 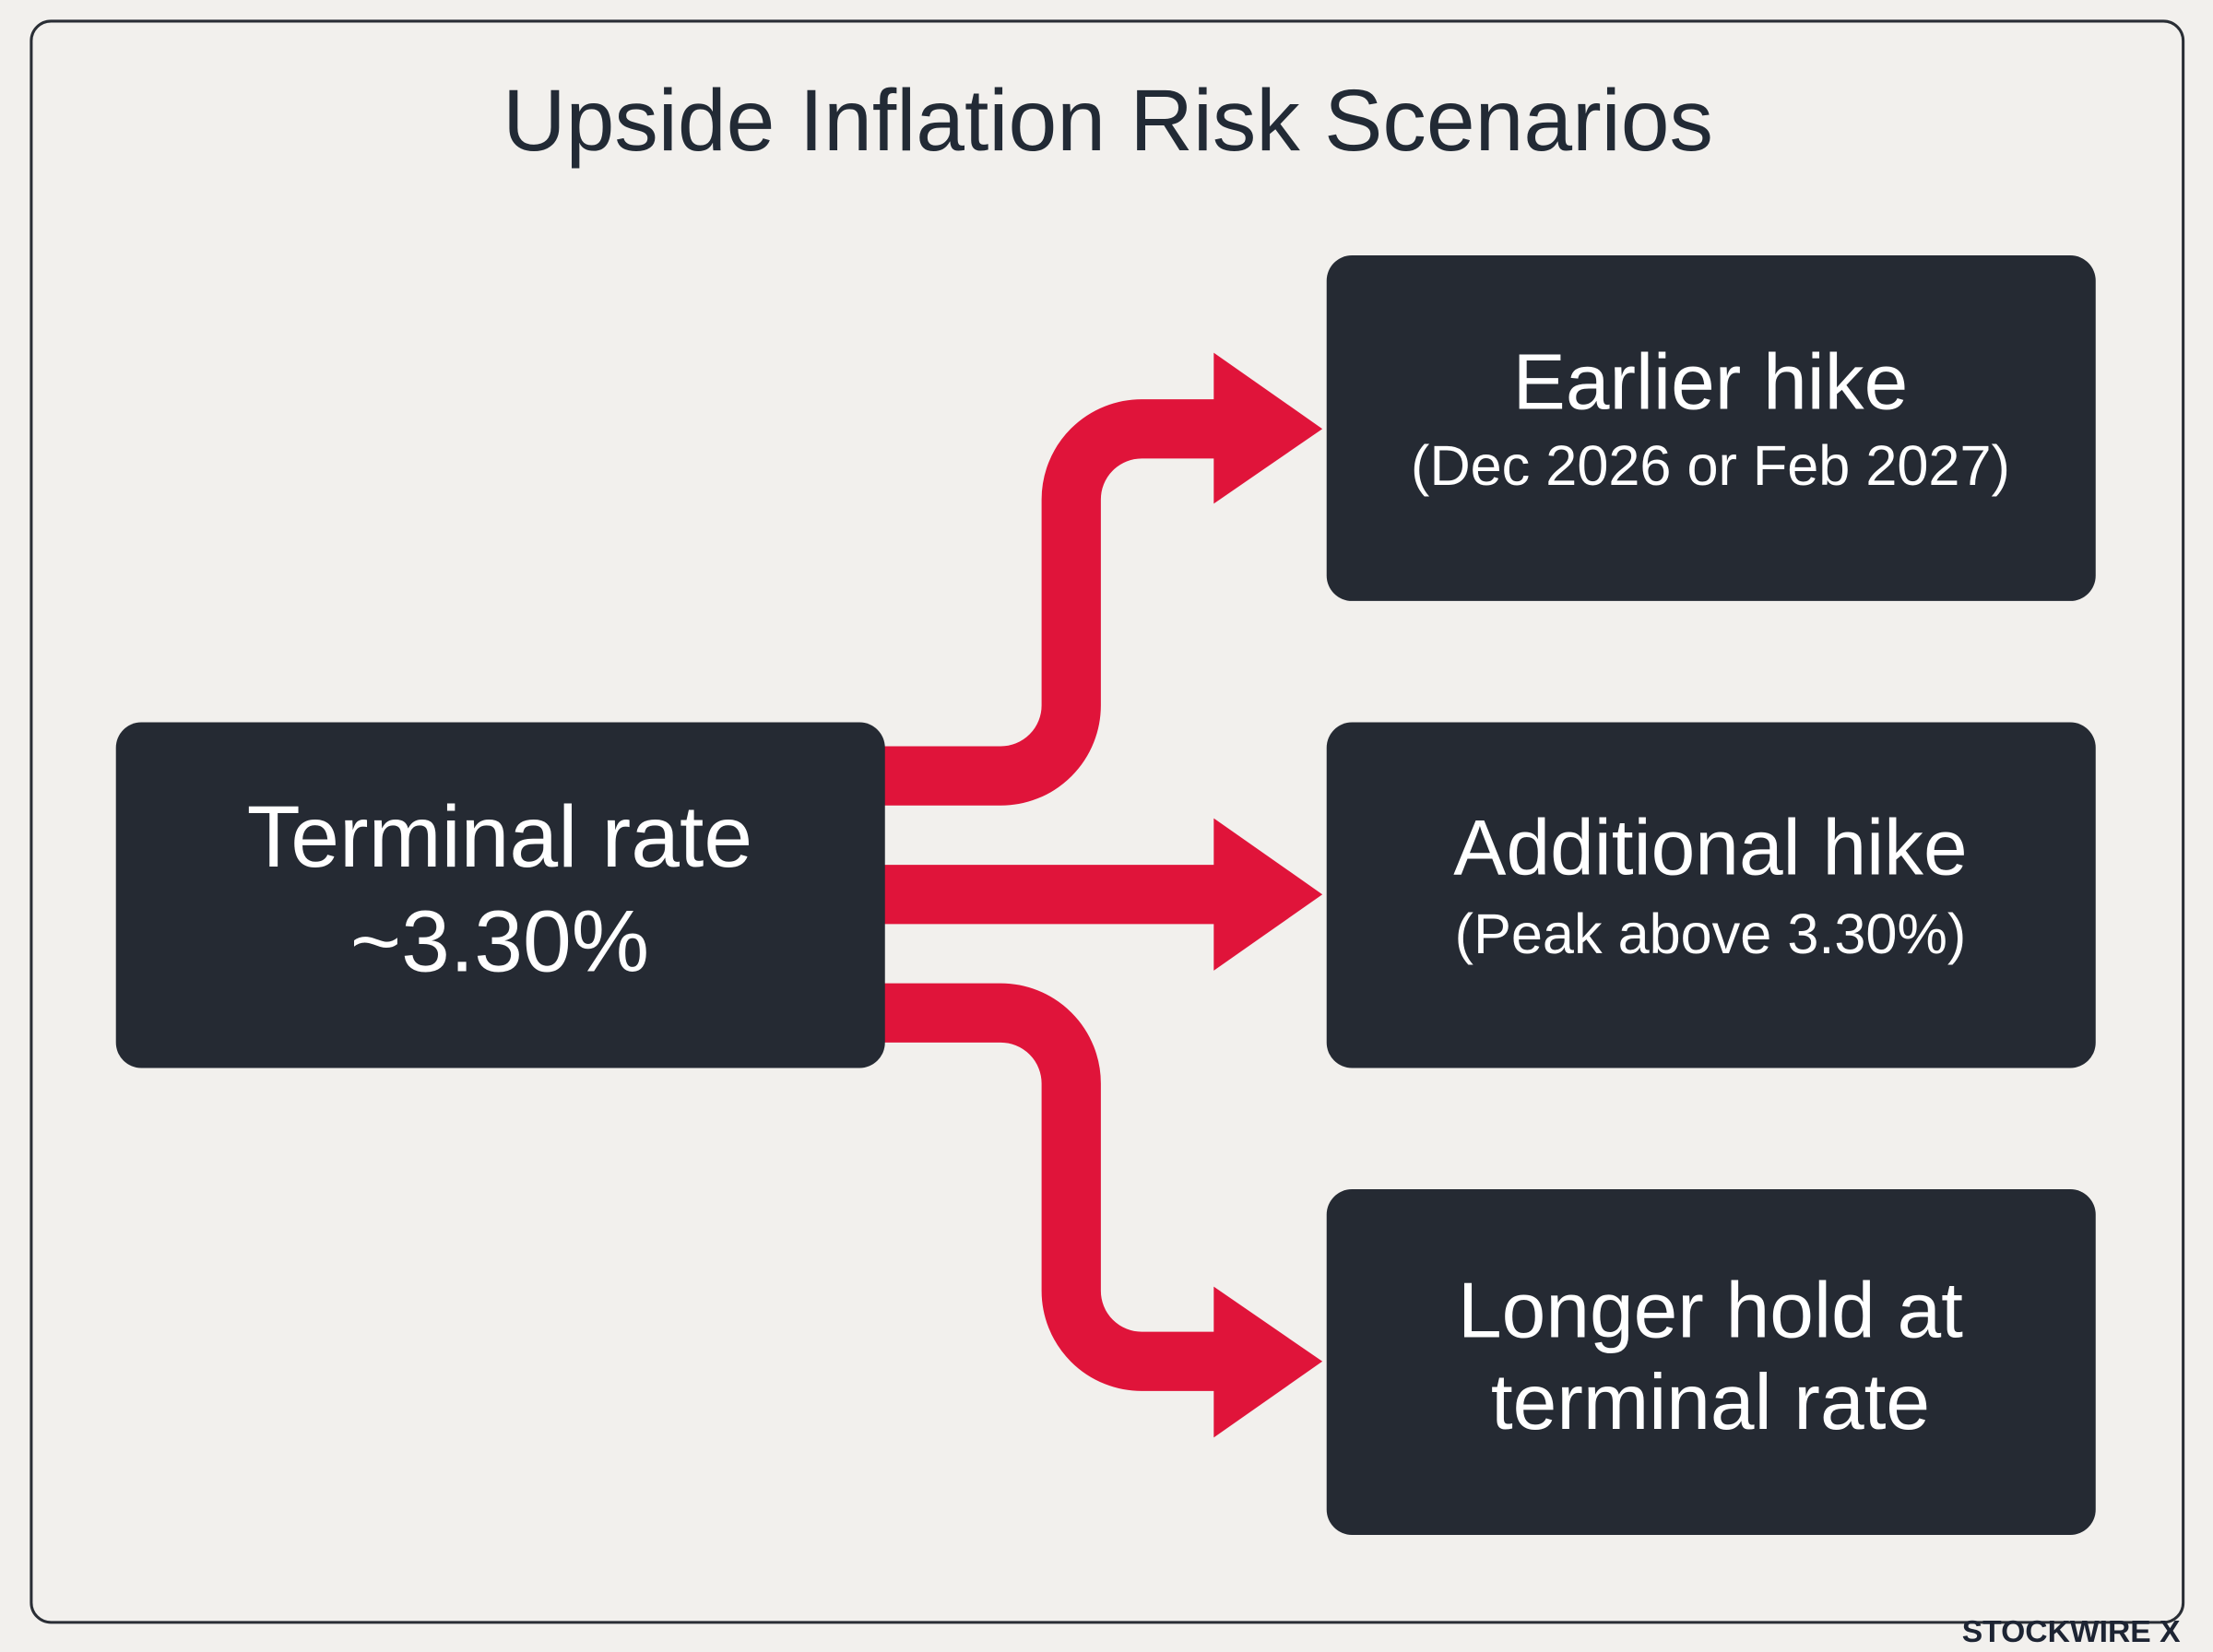 I want to click on node-label: Earlier hike, so click(x=1711, y=381).